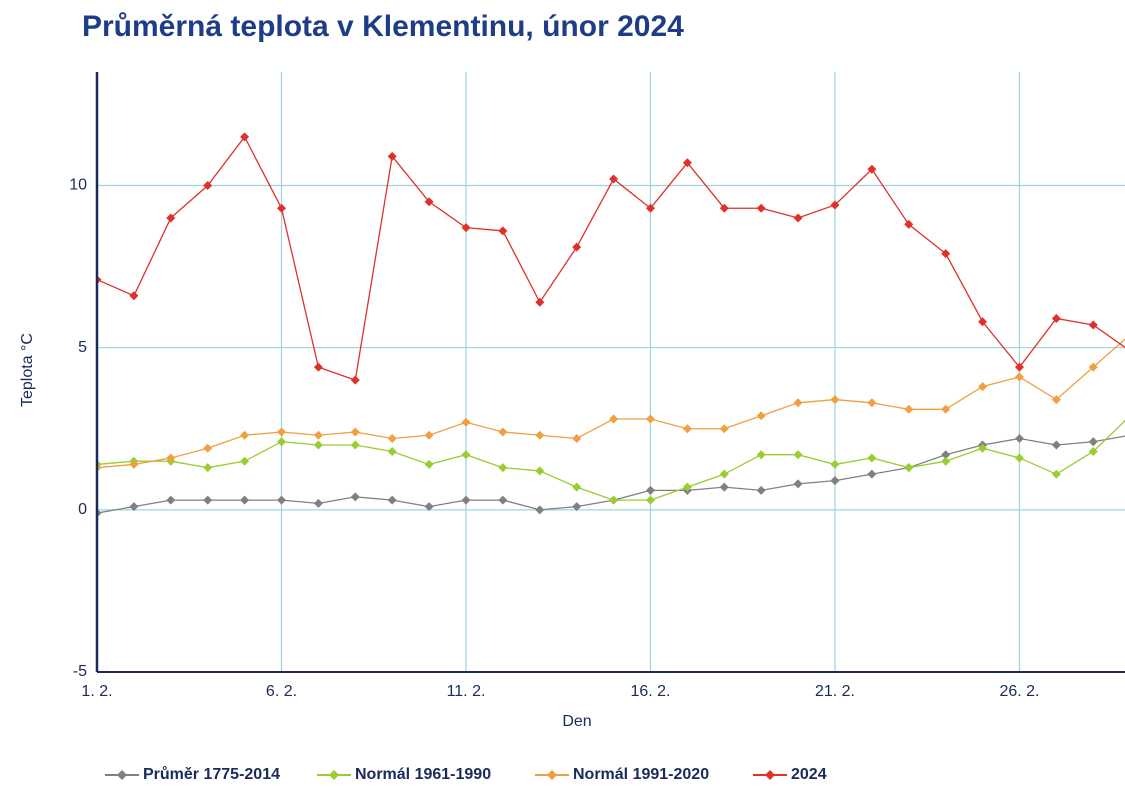  I want to click on legend-label: 2024, so click(809, 774).